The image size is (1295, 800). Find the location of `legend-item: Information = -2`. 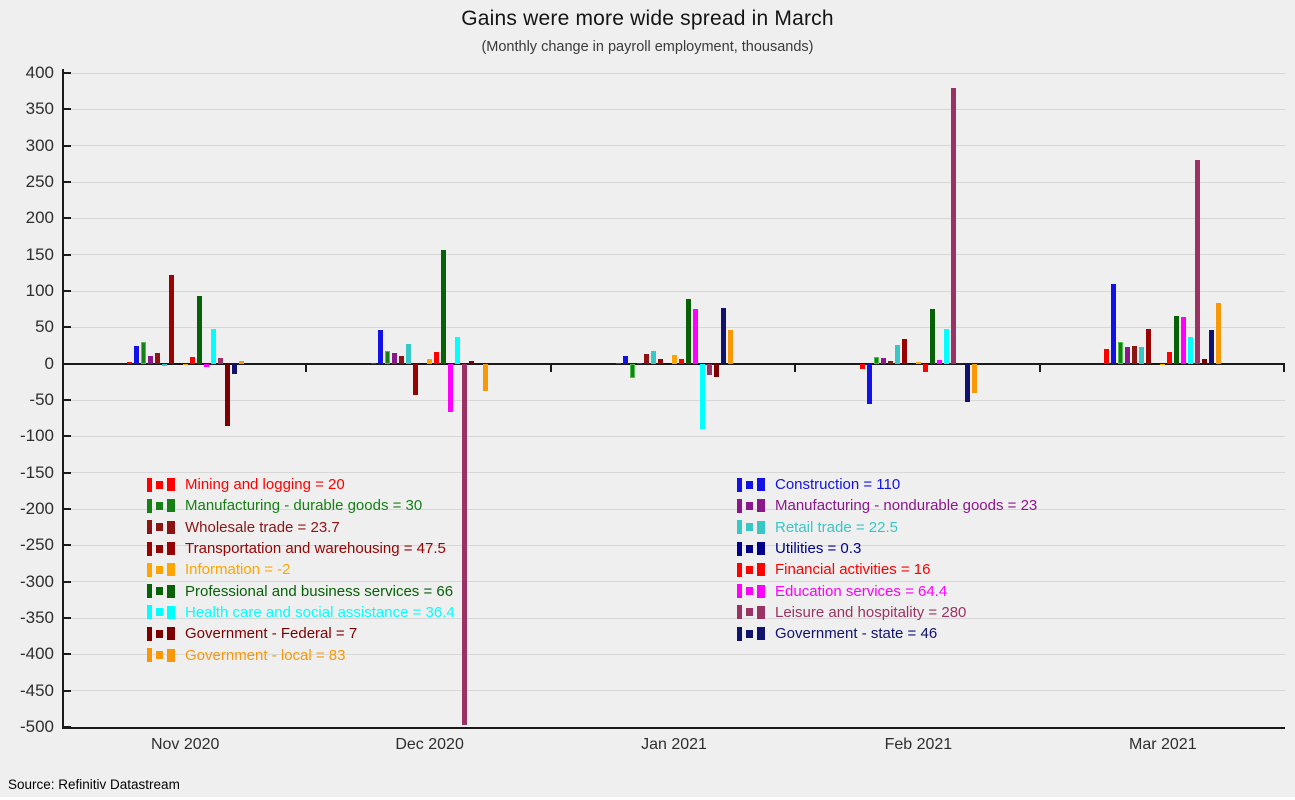

legend-item: Information = -2 is located at coordinates (301, 569).